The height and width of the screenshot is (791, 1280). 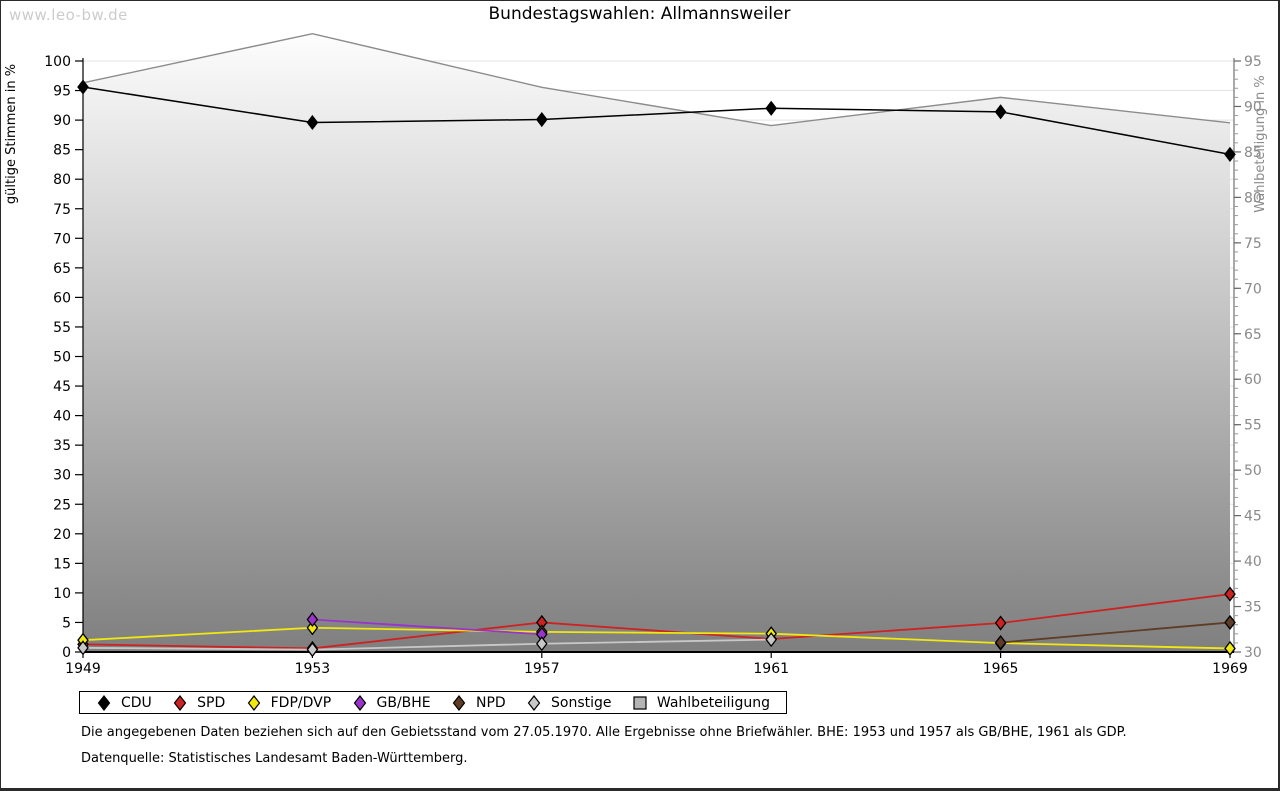 What do you see at coordinates (1253, 289) in the screenshot?
I see `right-axis-tick-label: 70` at bounding box center [1253, 289].